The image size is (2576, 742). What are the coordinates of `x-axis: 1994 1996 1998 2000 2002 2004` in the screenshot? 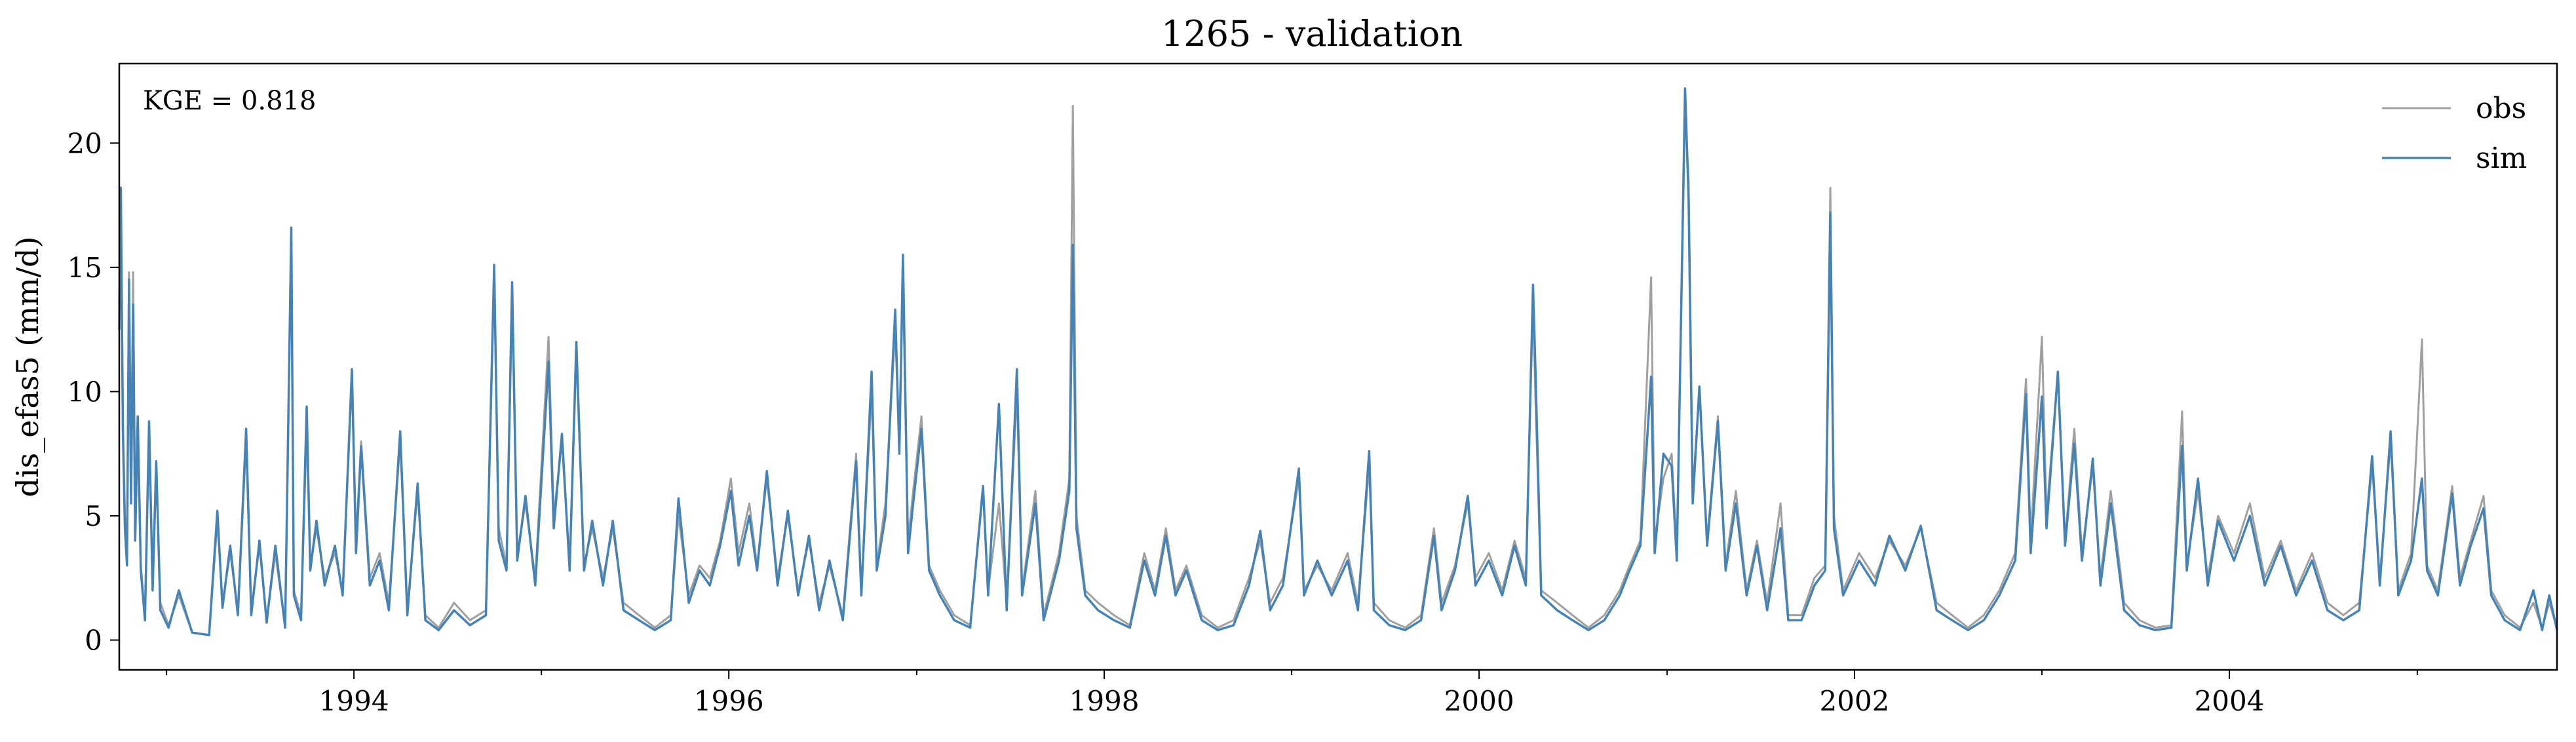 It's located at (1292, 693).